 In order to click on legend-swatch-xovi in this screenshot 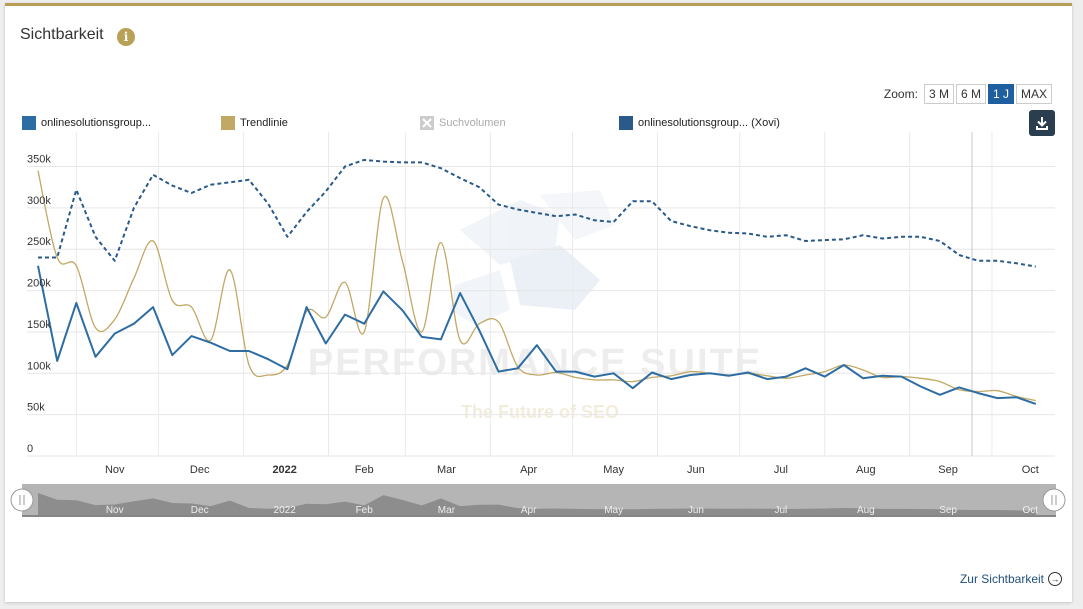, I will do `click(626, 123)`.